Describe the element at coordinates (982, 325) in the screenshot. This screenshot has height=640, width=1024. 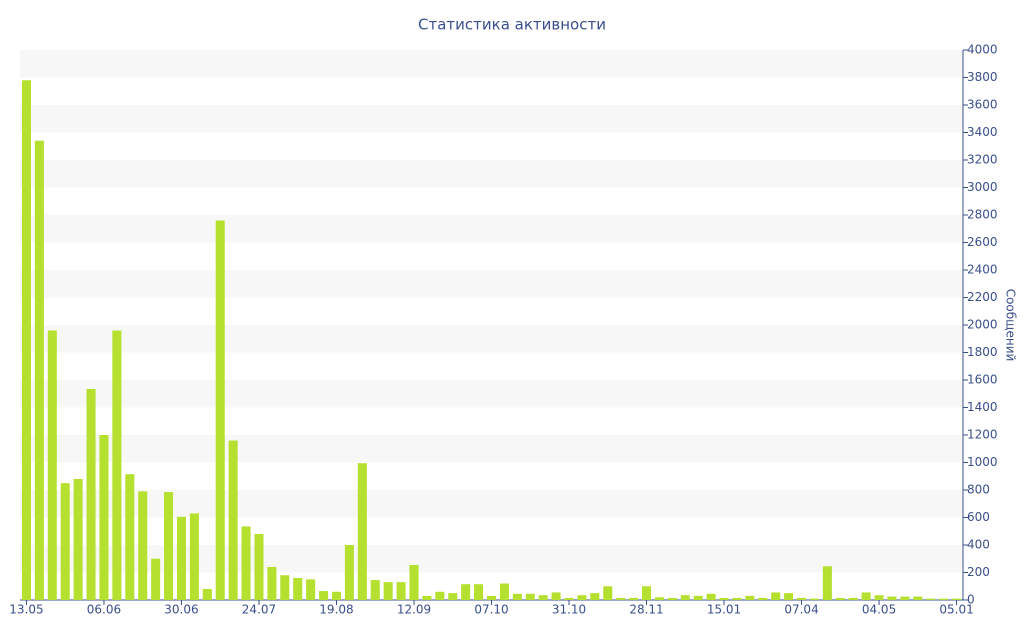
I see `y-tick-label: 2000` at that location.